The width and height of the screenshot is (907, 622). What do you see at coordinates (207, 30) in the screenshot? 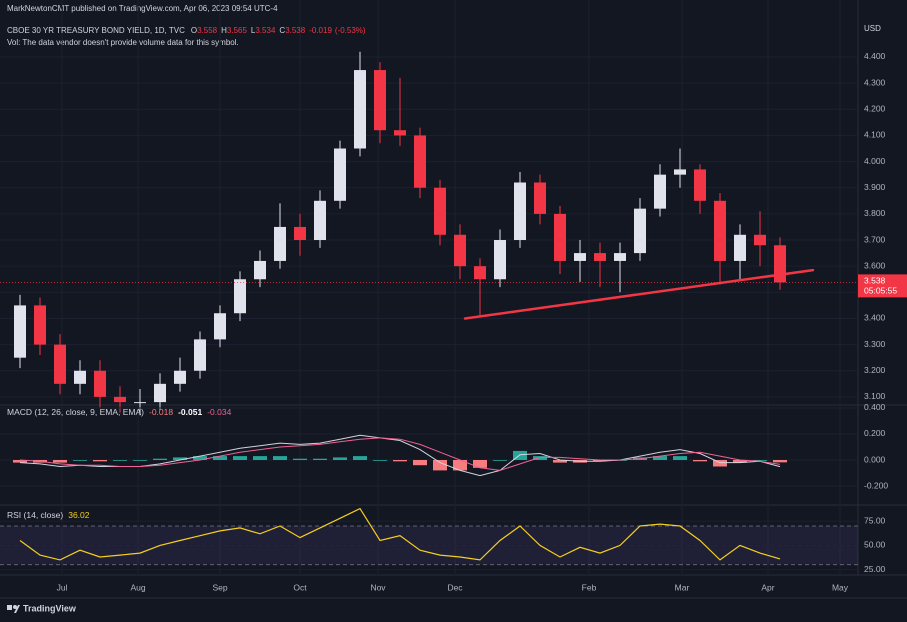
I see `ohlc-value: 3.558` at bounding box center [207, 30].